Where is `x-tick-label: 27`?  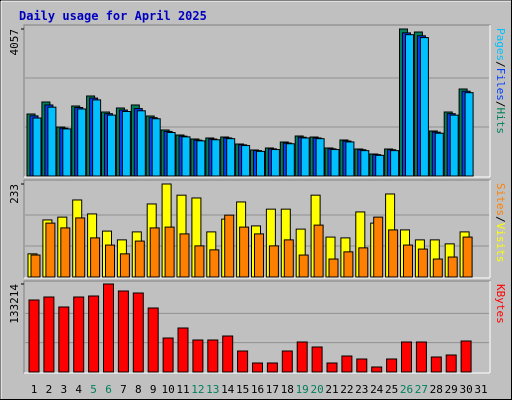
x-tick-label: 27 is located at coordinates (421, 389).